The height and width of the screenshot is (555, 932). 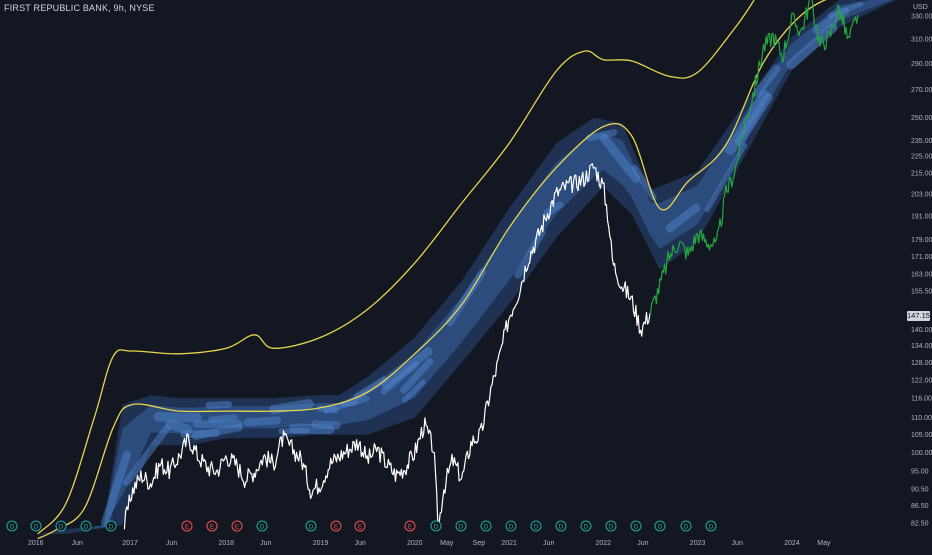 I want to click on time-axis-label: 2017, so click(x=130, y=543).